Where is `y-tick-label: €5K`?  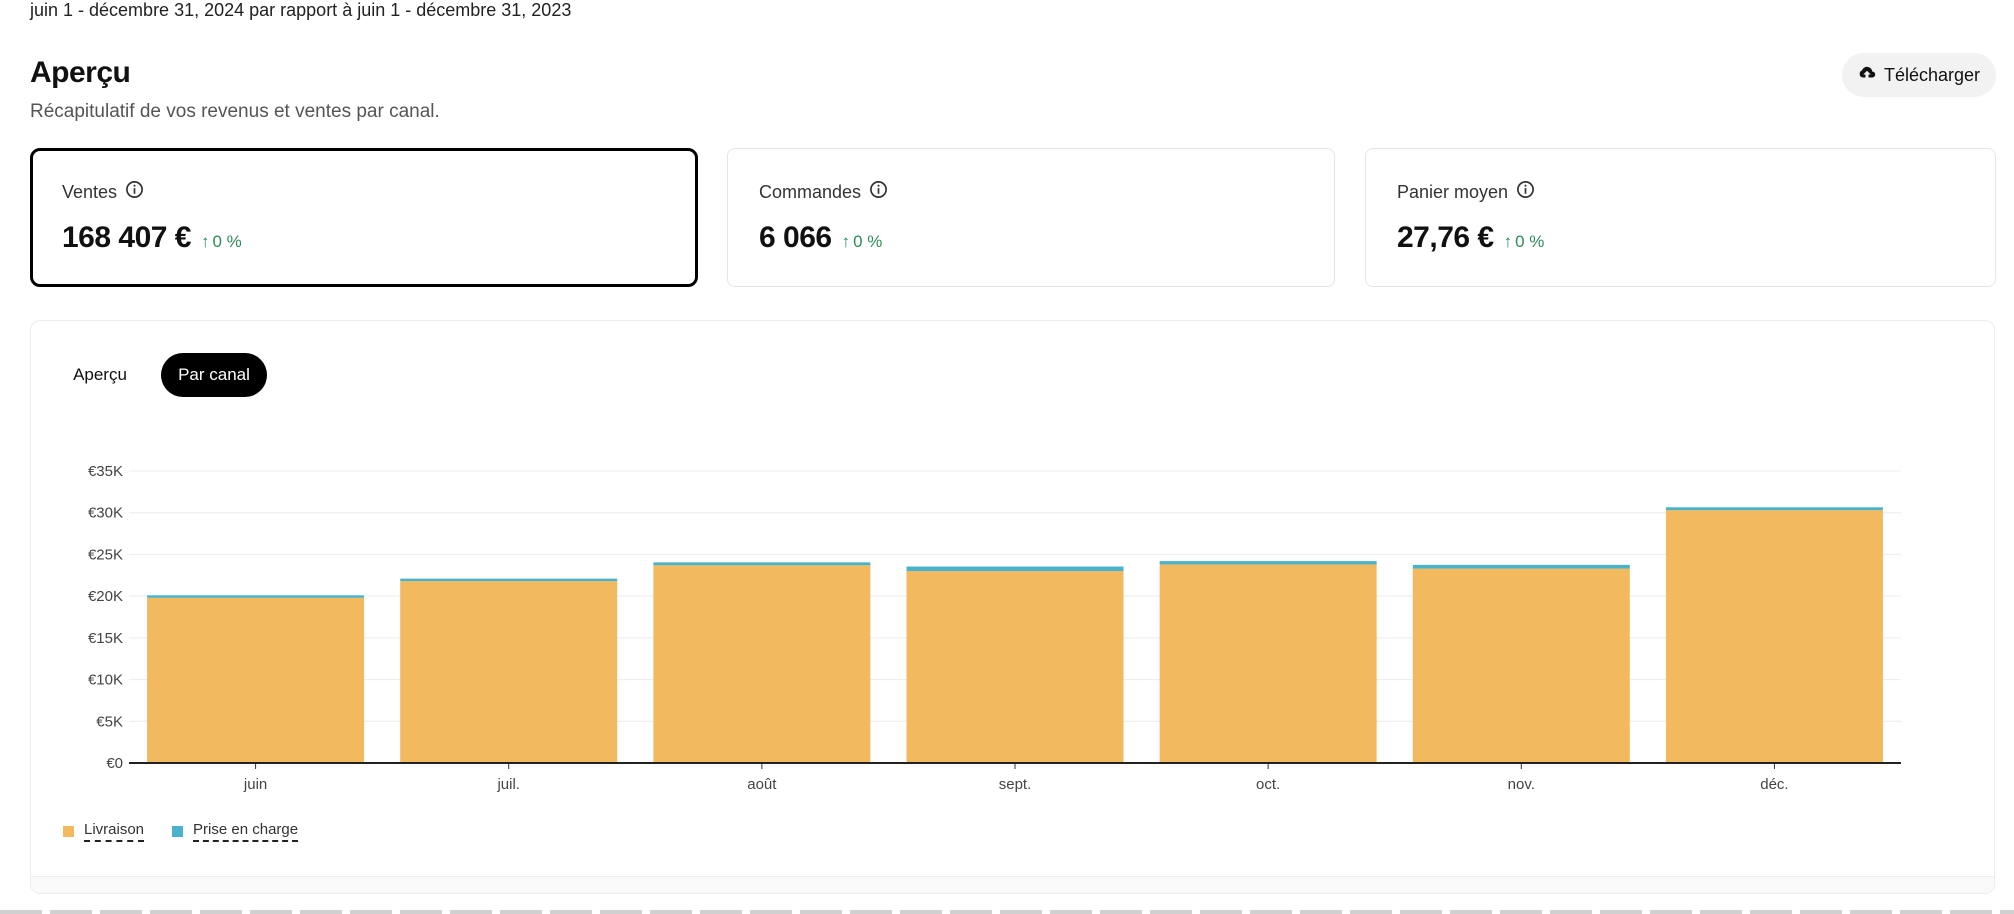
y-tick-label: €5K is located at coordinates (109, 721).